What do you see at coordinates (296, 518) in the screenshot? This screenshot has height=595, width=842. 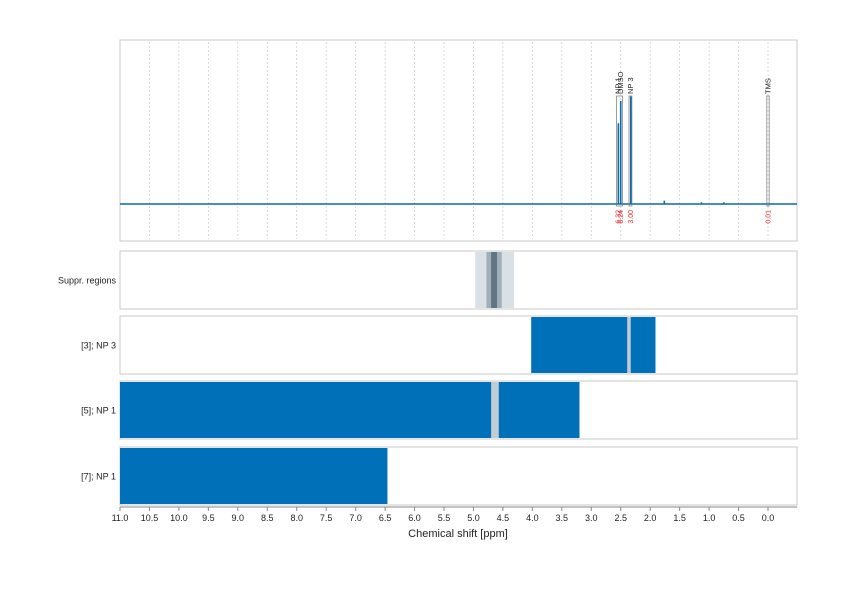 I see `x-tick-label: 8.0` at bounding box center [296, 518].